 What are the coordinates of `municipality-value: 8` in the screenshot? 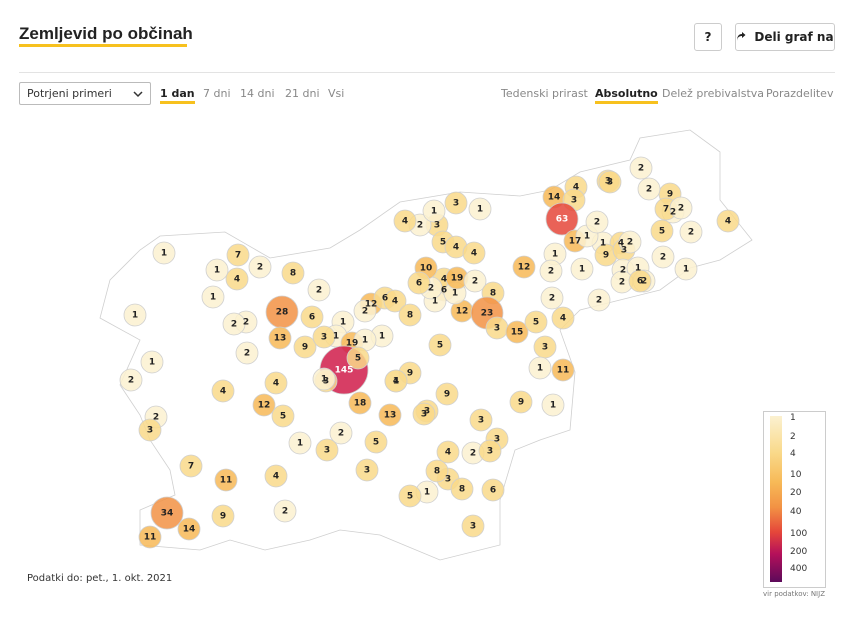 It's located at (410, 316).